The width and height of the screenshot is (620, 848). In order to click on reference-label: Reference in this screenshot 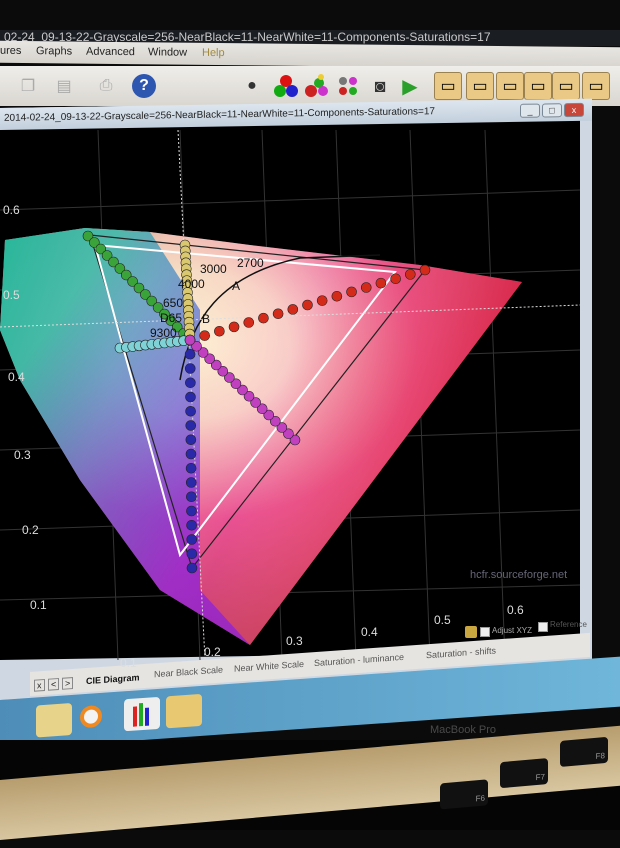, I will do `click(568, 624)`.